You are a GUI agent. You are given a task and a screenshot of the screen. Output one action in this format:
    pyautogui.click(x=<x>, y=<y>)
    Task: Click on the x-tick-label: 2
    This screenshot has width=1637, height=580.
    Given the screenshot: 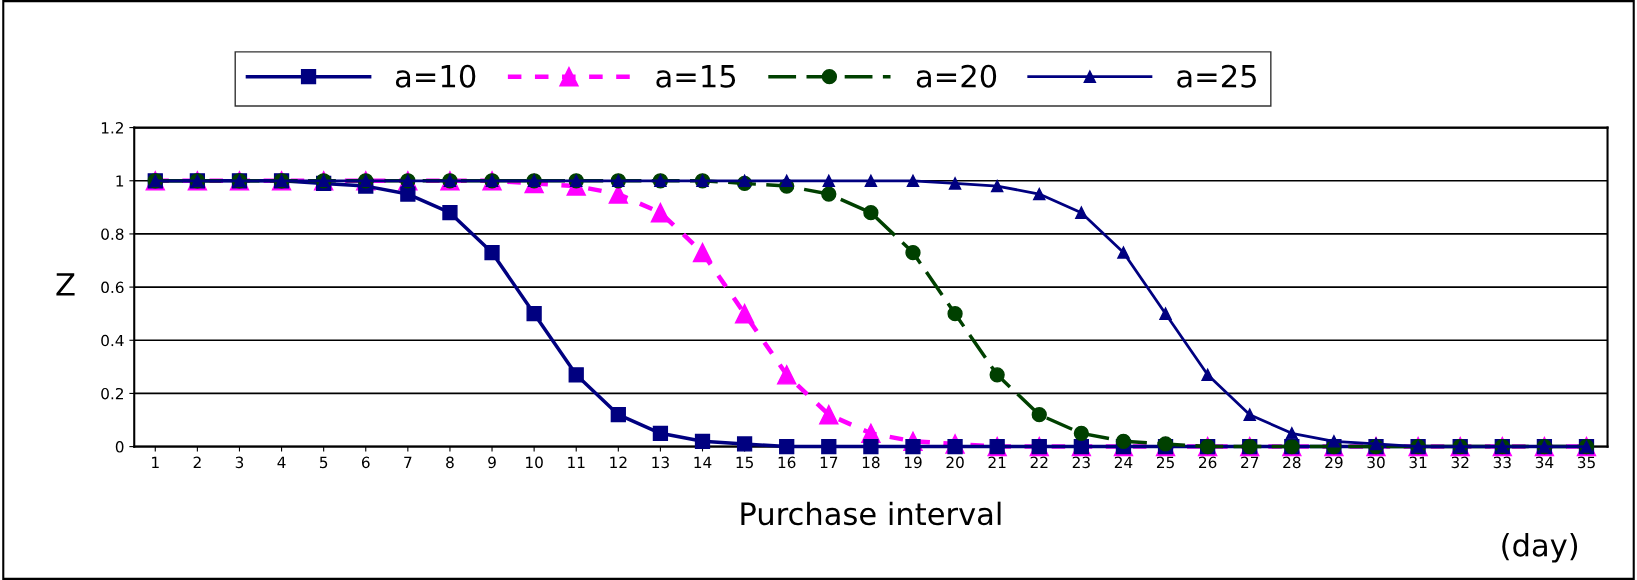 What is the action you would take?
    pyautogui.click(x=197, y=462)
    